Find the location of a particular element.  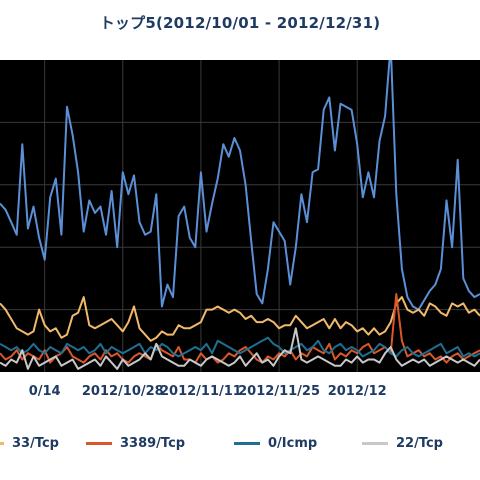

legend-item: 33/Tcp is located at coordinates (29, 443).